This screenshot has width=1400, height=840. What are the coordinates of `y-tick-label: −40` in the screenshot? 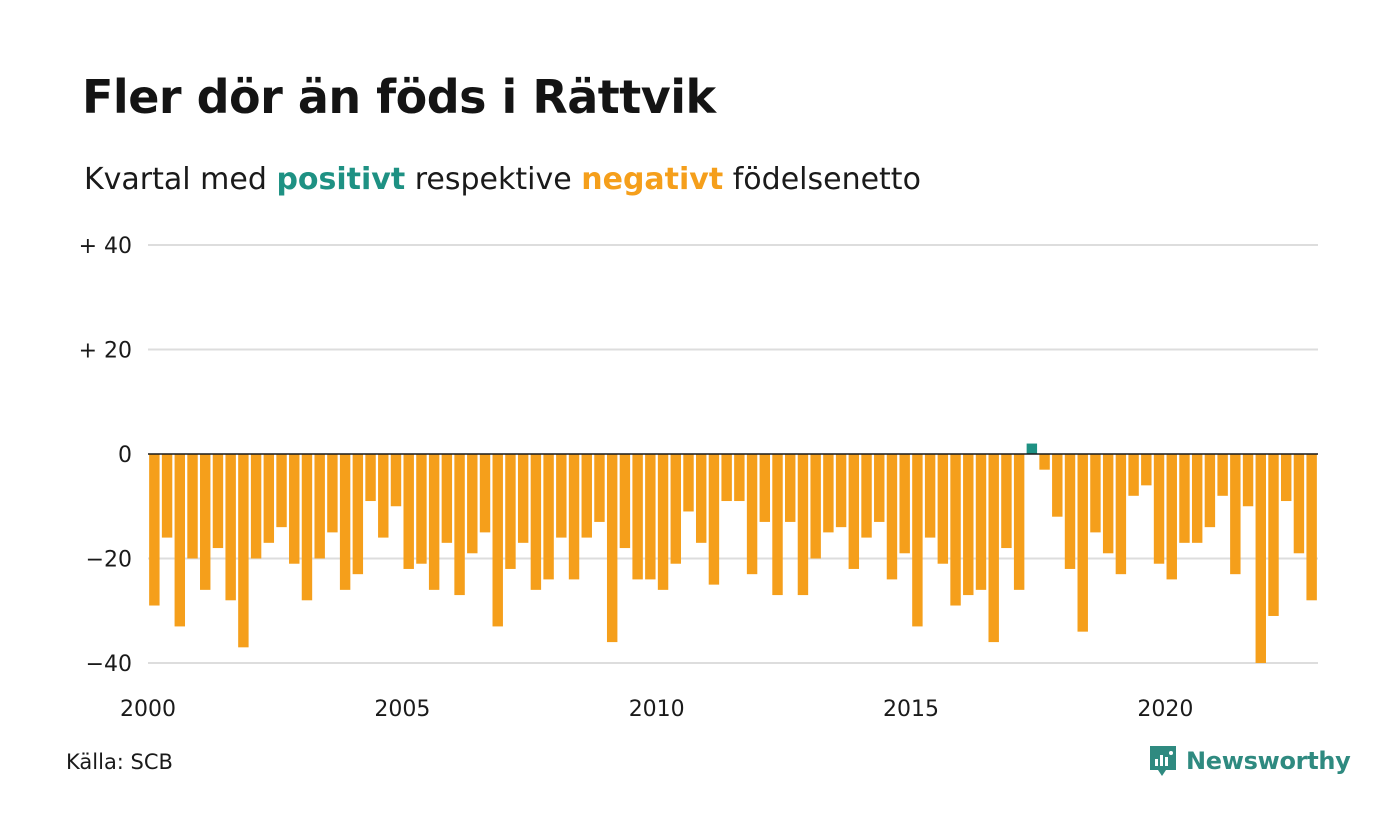 It's located at (109, 664).